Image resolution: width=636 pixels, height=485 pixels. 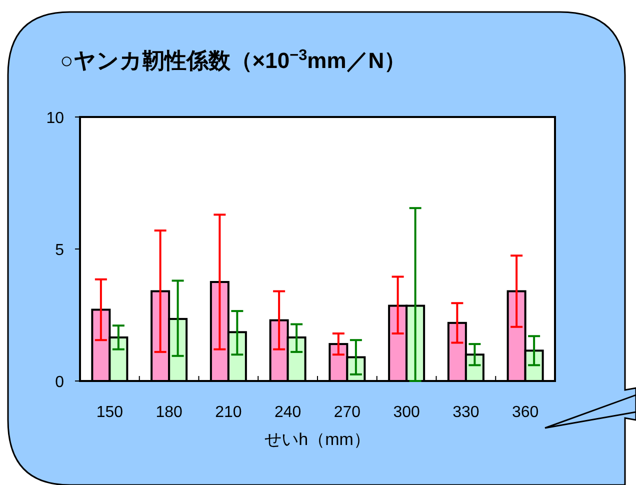 What do you see at coordinates (347, 412) in the screenshot?
I see `x-tick-label: 270` at bounding box center [347, 412].